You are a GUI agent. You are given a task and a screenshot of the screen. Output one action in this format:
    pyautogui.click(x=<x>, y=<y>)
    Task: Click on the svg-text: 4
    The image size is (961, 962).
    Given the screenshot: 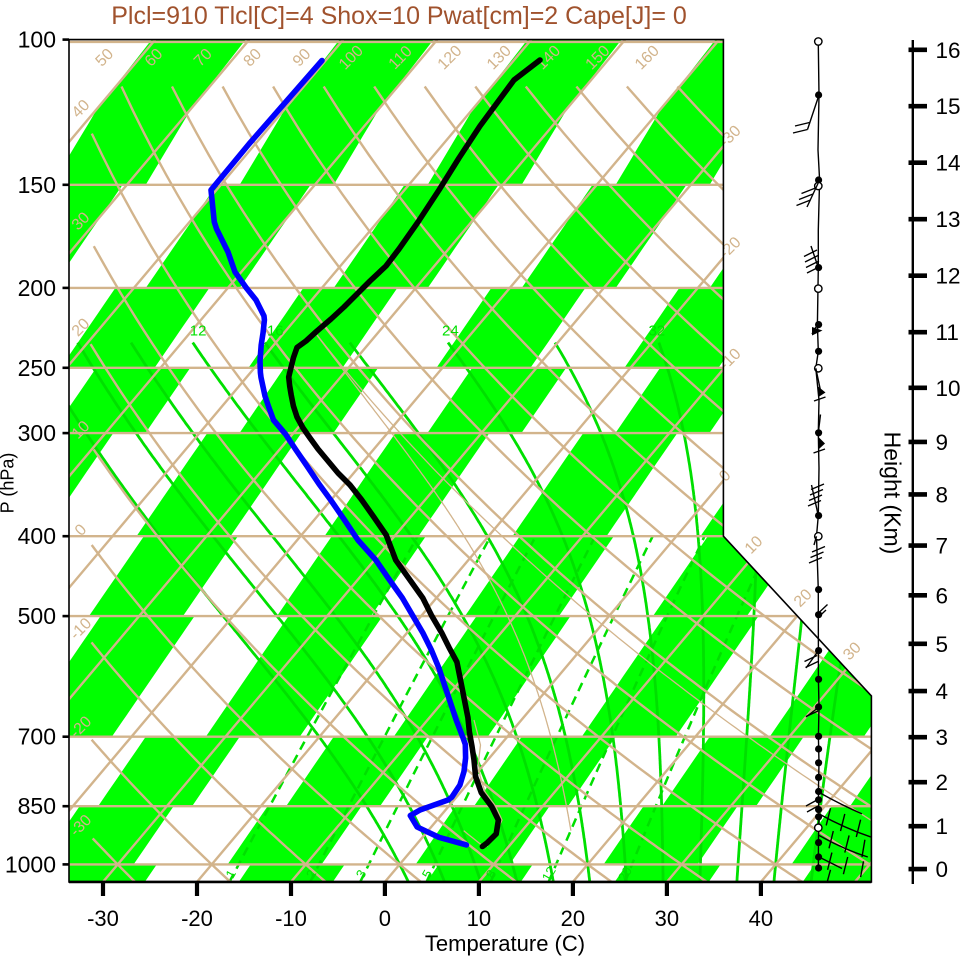 What is the action you would take?
    pyautogui.click(x=942, y=691)
    